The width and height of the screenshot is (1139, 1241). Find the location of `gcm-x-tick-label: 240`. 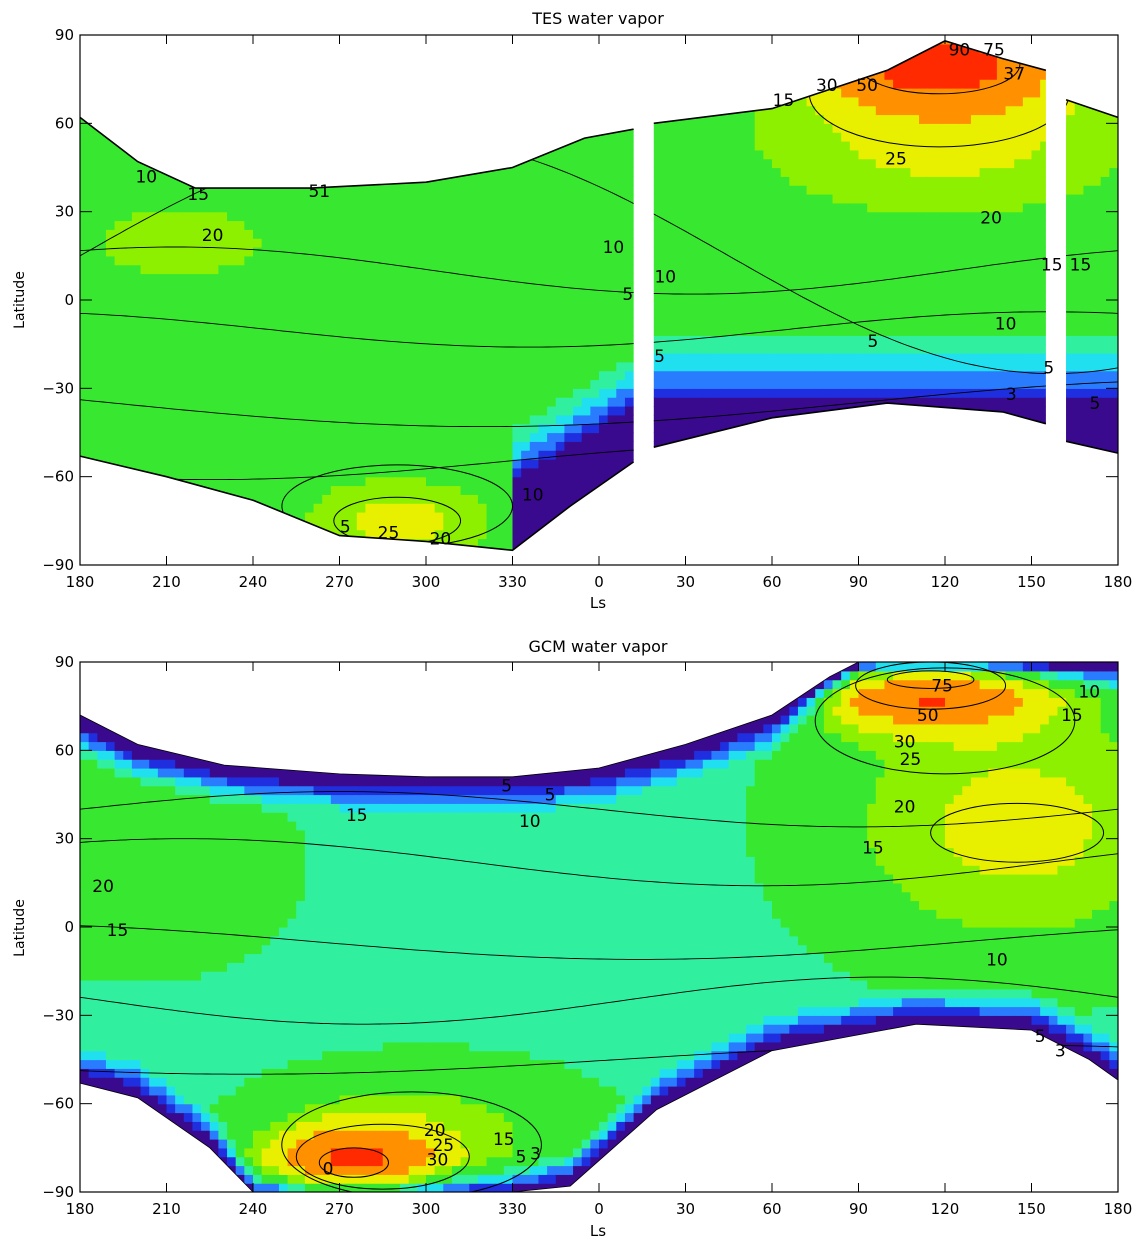

gcm-x-tick-label: 240 is located at coordinates (253, 1209).